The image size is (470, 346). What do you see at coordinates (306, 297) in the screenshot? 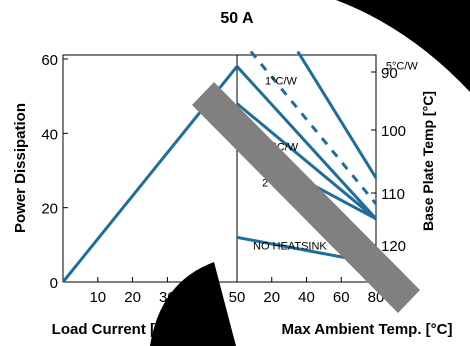
I see `x-tick-label-right: 40` at bounding box center [306, 297].